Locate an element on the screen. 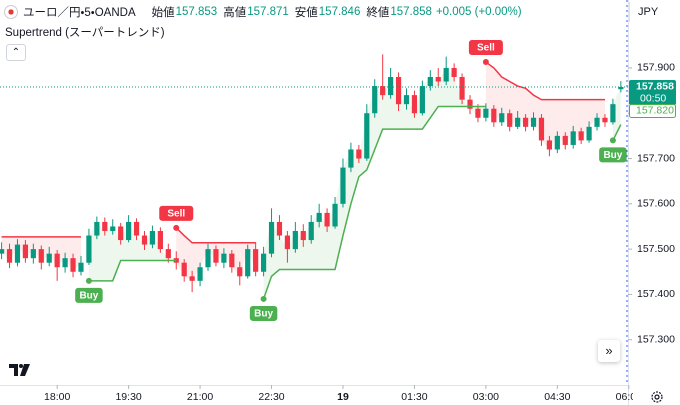 The height and width of the screenshot is (405, 680). scroll-to-realtime-button: » is located at coordinates (609, 351).